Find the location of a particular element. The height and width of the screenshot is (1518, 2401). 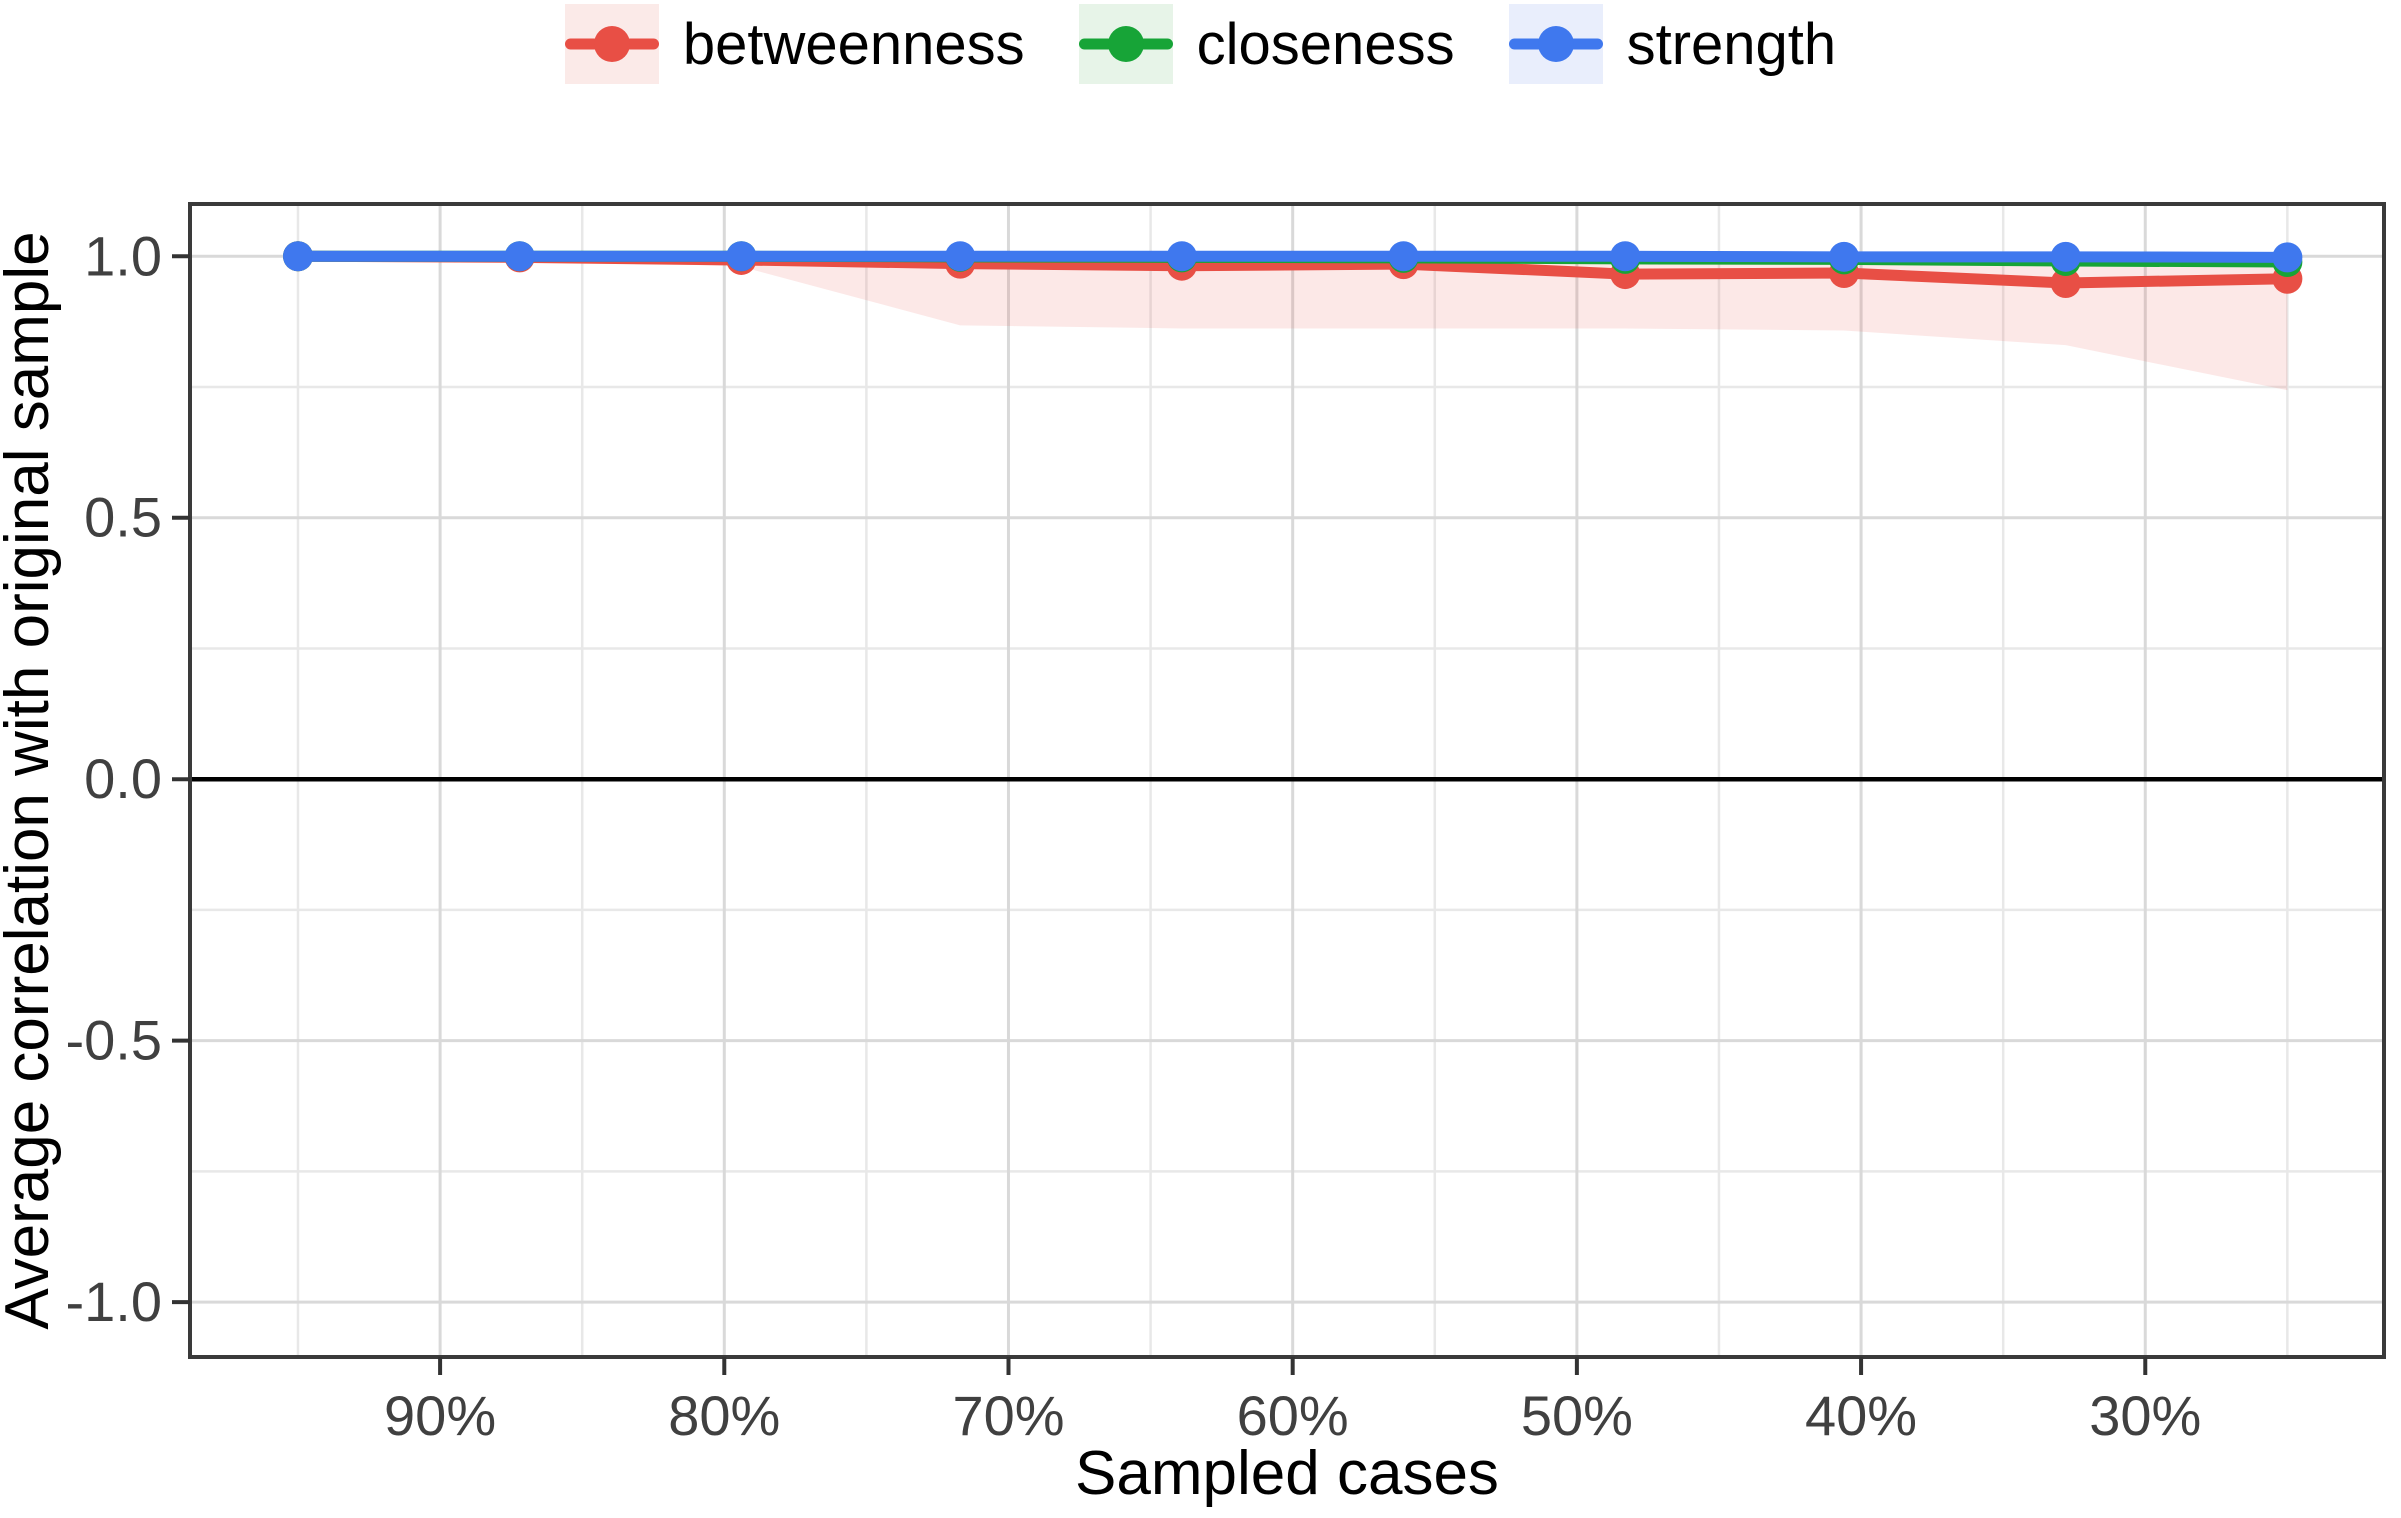

legend-label-strength: strength is located at coordinates (1731, 44).